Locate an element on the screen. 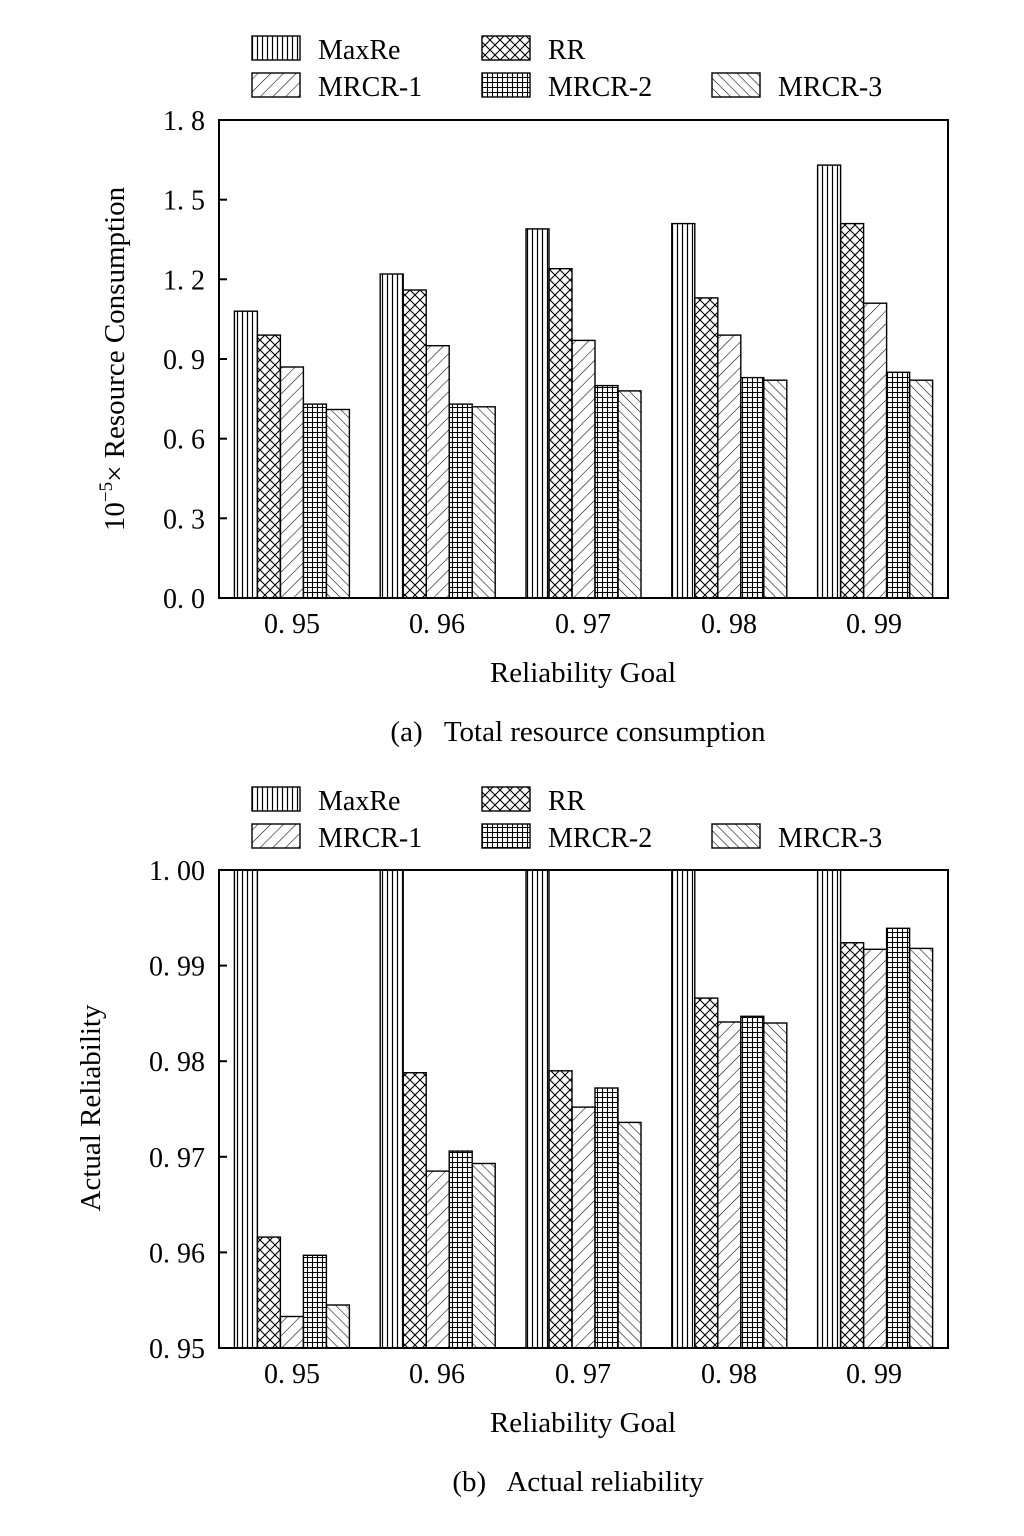 The image size is (1024, 1536). y-axis-title-a: 10−5× Resource Consumption is located at coordinates (113, 358).